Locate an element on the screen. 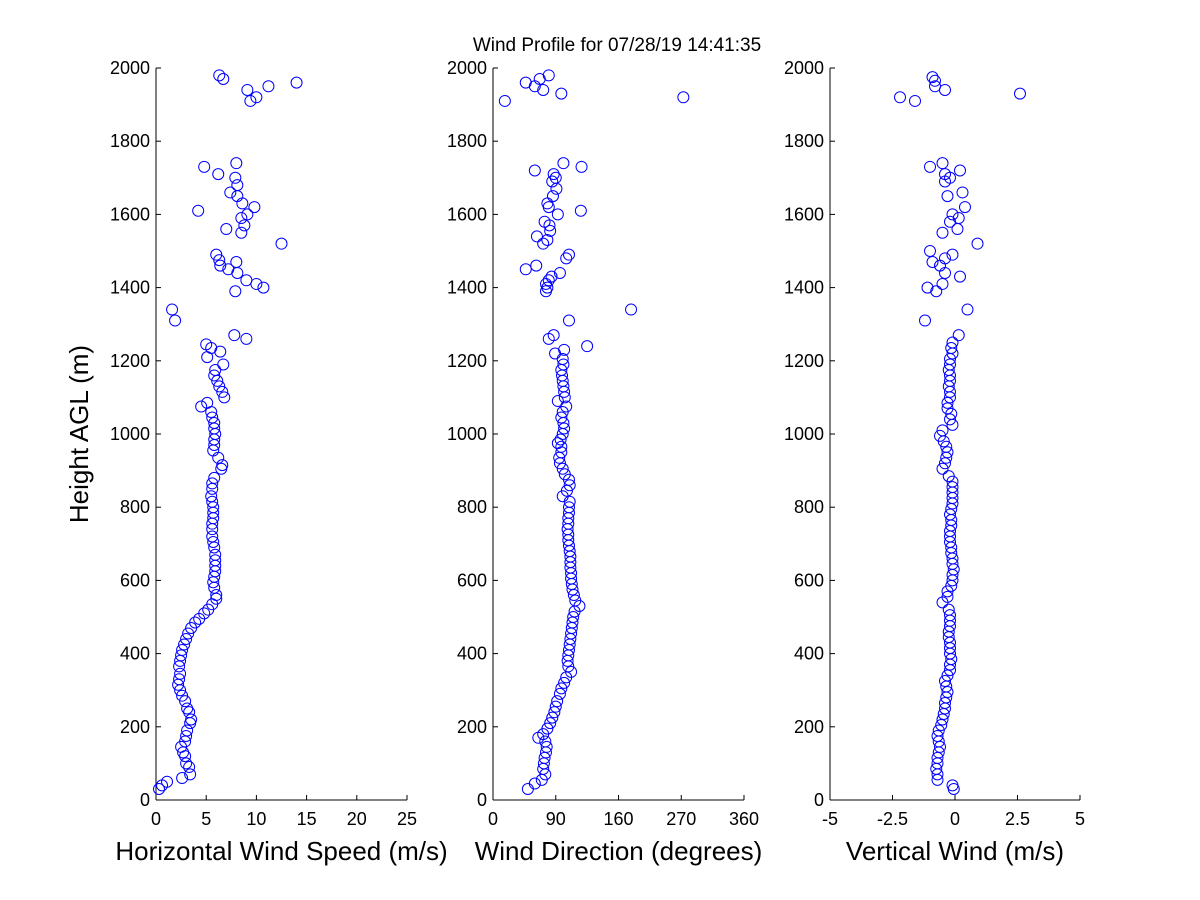 This screenshot has height=900, width=1200. y-tick-label: 400 is located at coordinates (809, 654).